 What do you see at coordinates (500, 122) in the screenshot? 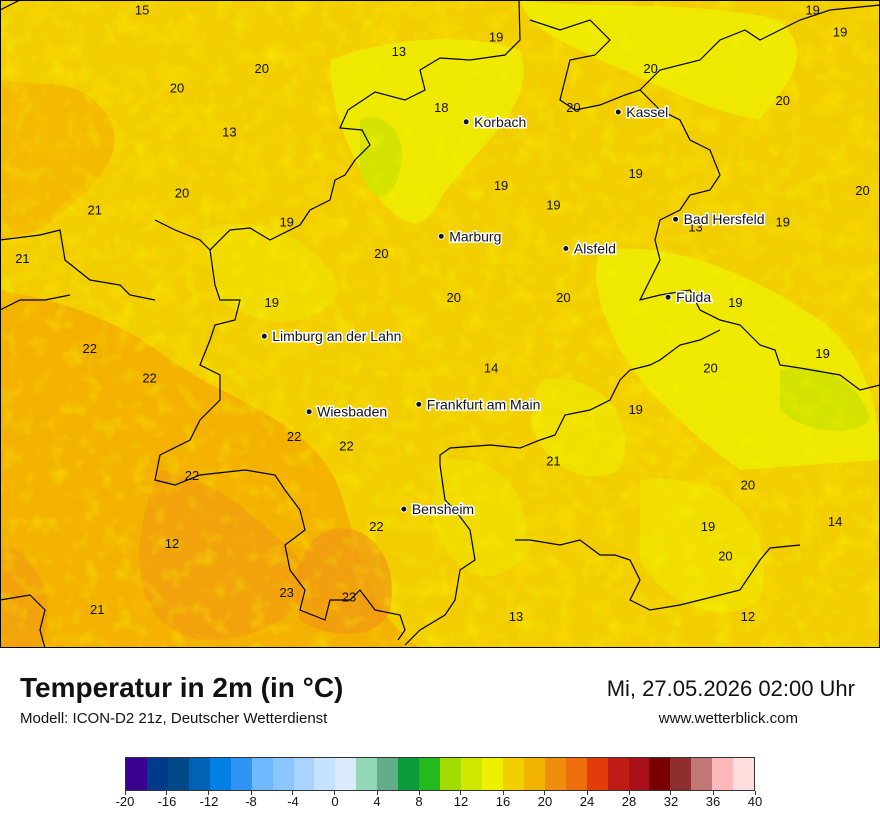
I see `city-label: Korbach` at bounding box center [500, 122].